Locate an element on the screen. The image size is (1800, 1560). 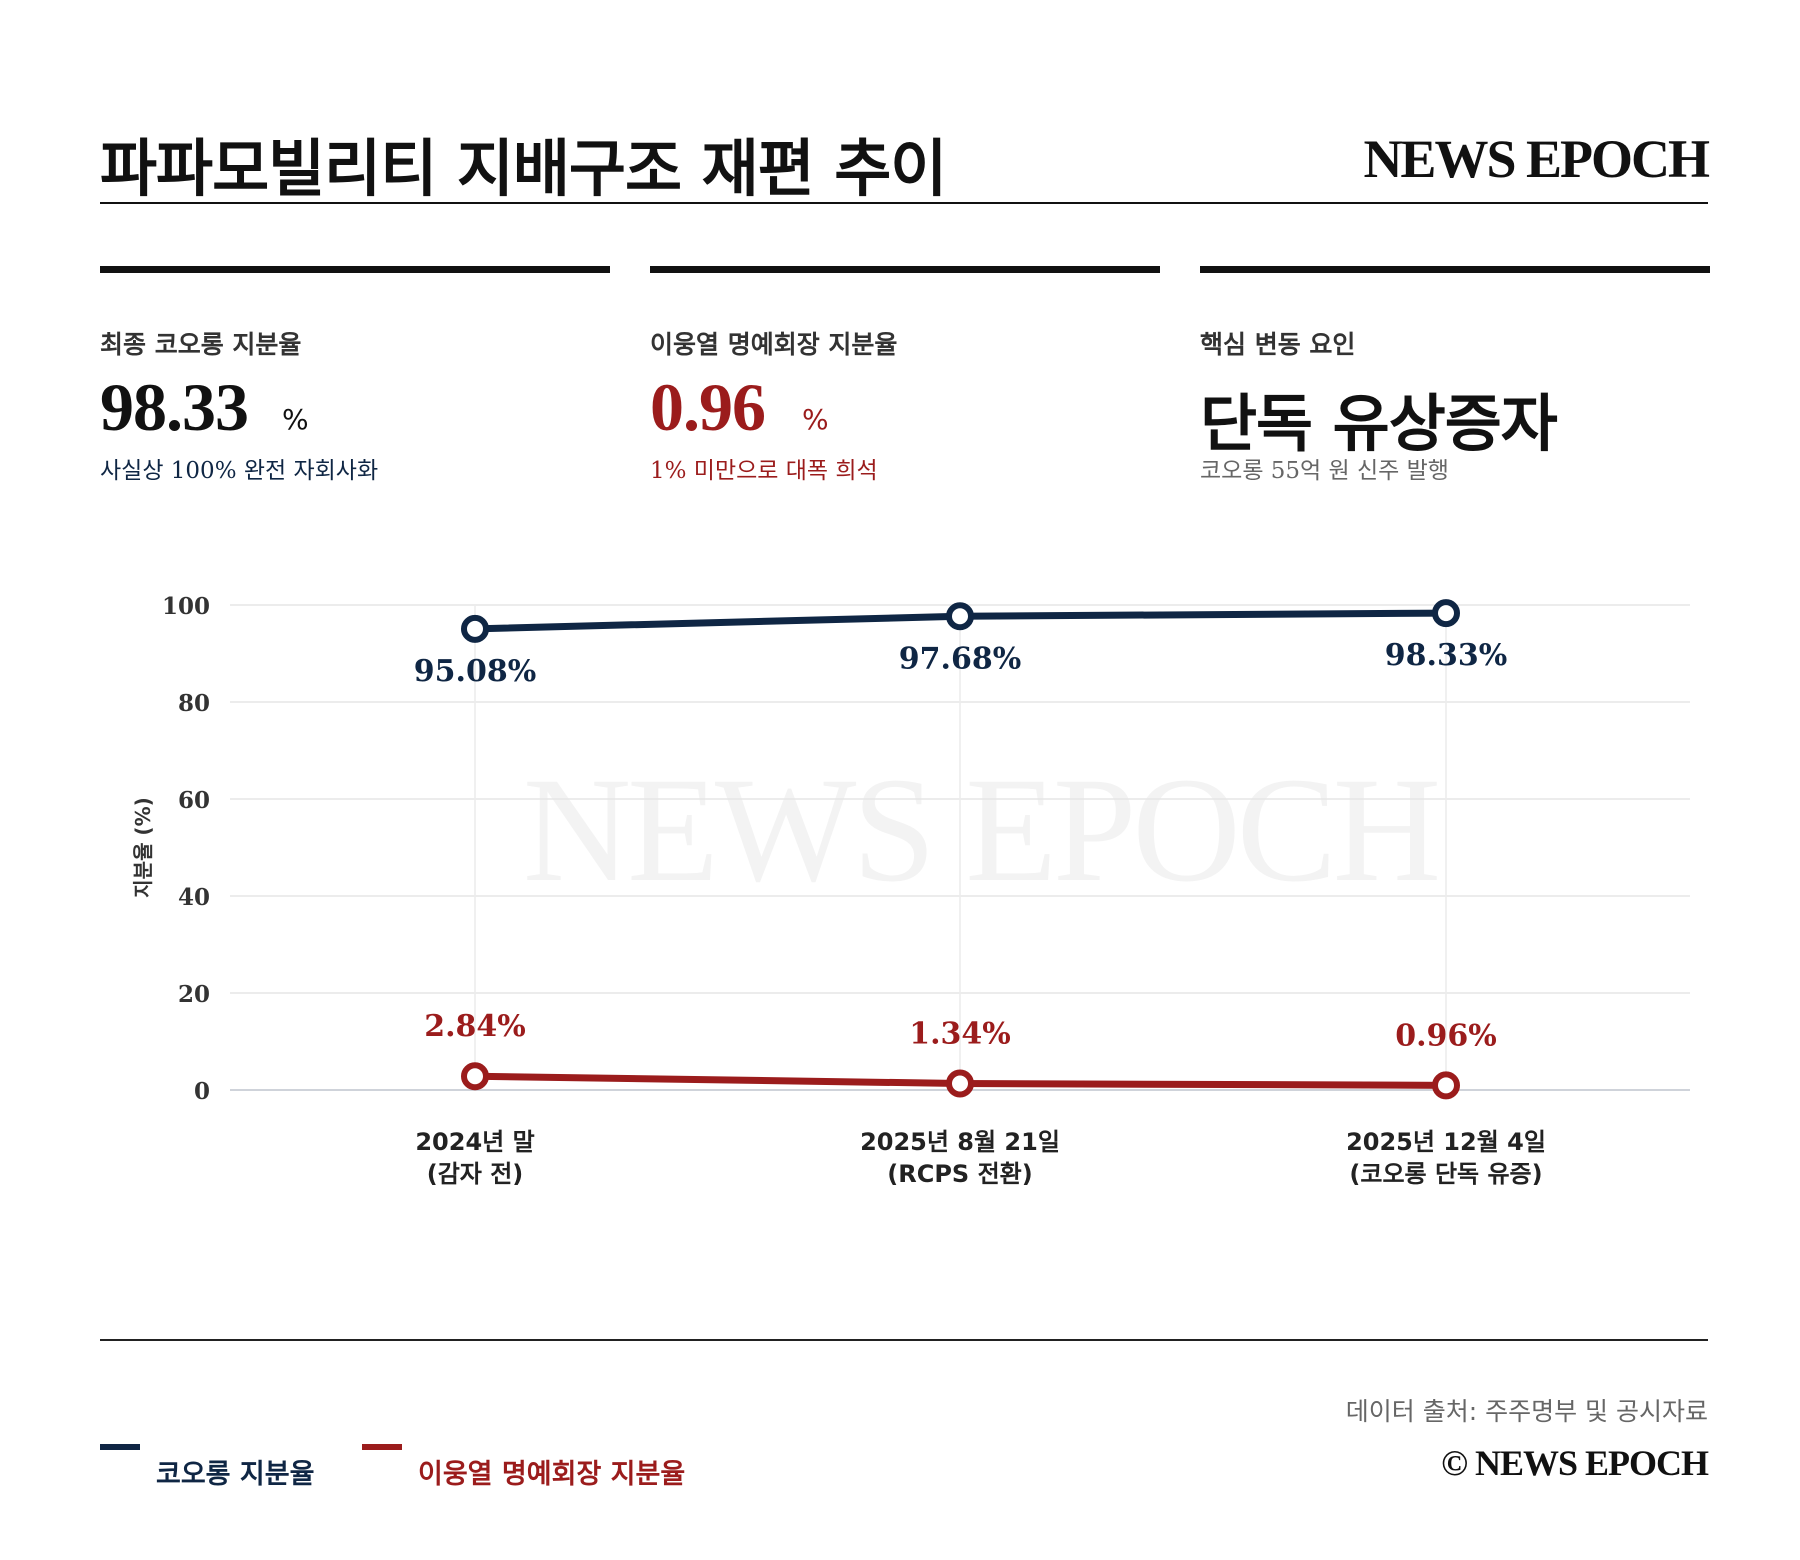
watermark: NEWS EPOCH is located at coordinates (980, 830).